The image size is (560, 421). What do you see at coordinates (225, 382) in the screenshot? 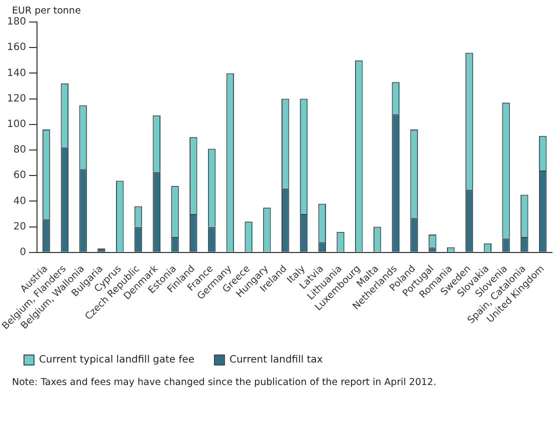
I see `text: Note: Taxes and fees may have changed since the publication of the report in April 2012.` at bounding box center [225, 382].